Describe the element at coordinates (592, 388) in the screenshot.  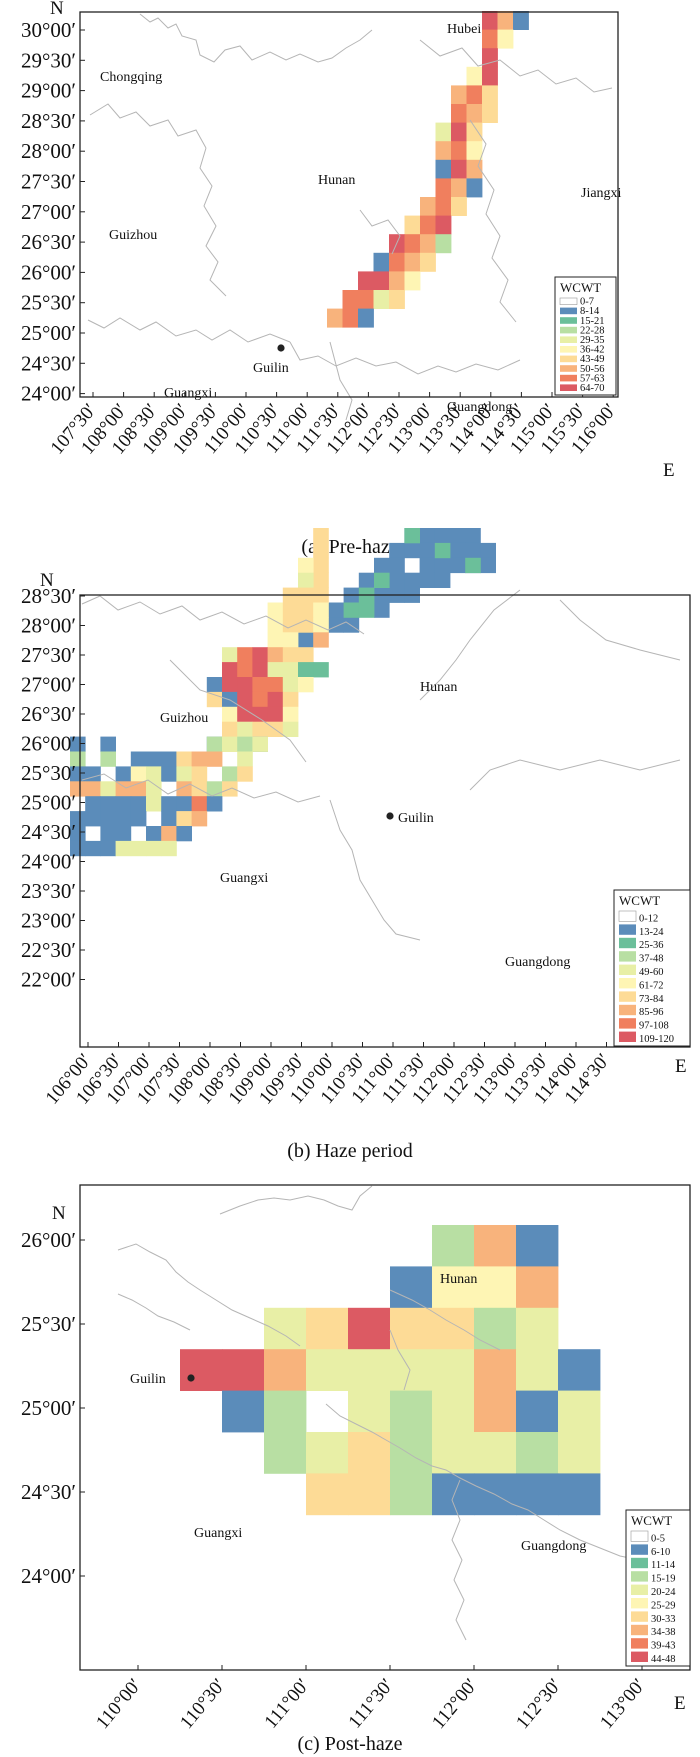
I see `legend-item-label: 64-70` at that location.